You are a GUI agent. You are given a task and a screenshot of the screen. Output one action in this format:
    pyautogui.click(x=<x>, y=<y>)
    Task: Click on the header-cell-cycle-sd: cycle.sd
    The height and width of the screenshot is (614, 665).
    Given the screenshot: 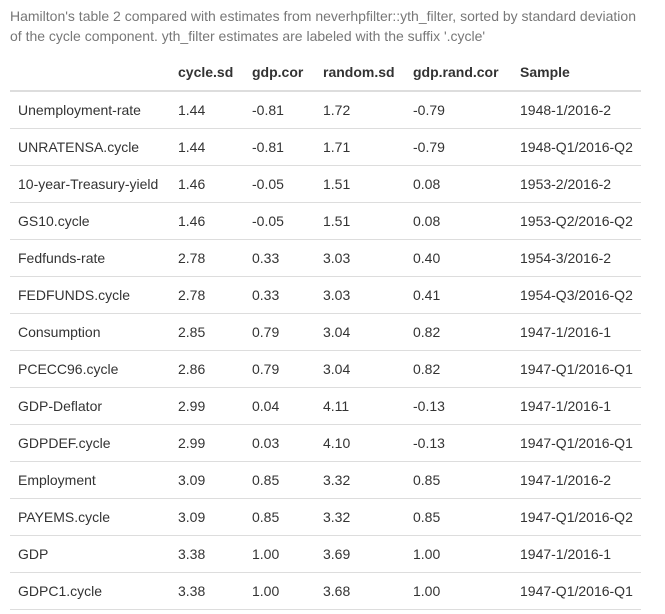 What is the action you would take?
    pyautogui.click(x=207, y=73)
    